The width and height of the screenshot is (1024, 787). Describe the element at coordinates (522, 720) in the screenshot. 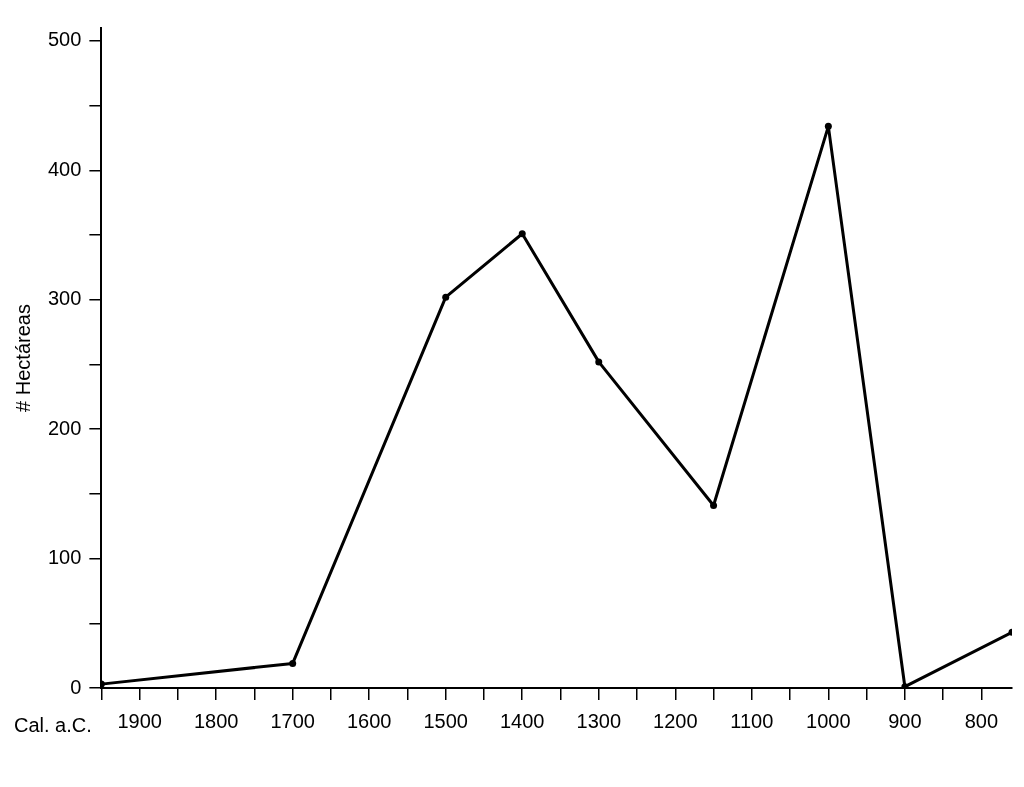

I see `x-tick-label: 1400` at that location.